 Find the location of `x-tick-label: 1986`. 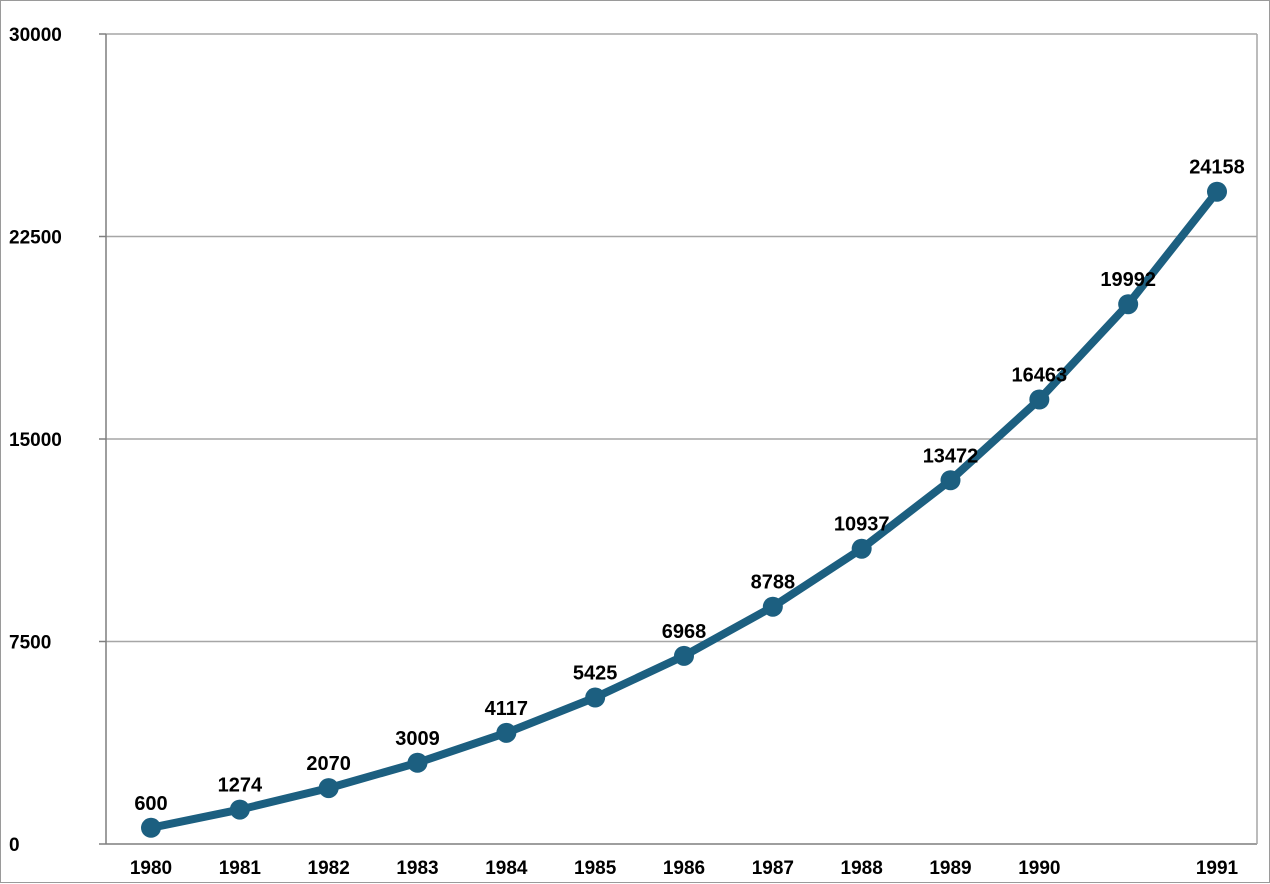

x-tick-label: 1986 is located at coordinates (684, 868).